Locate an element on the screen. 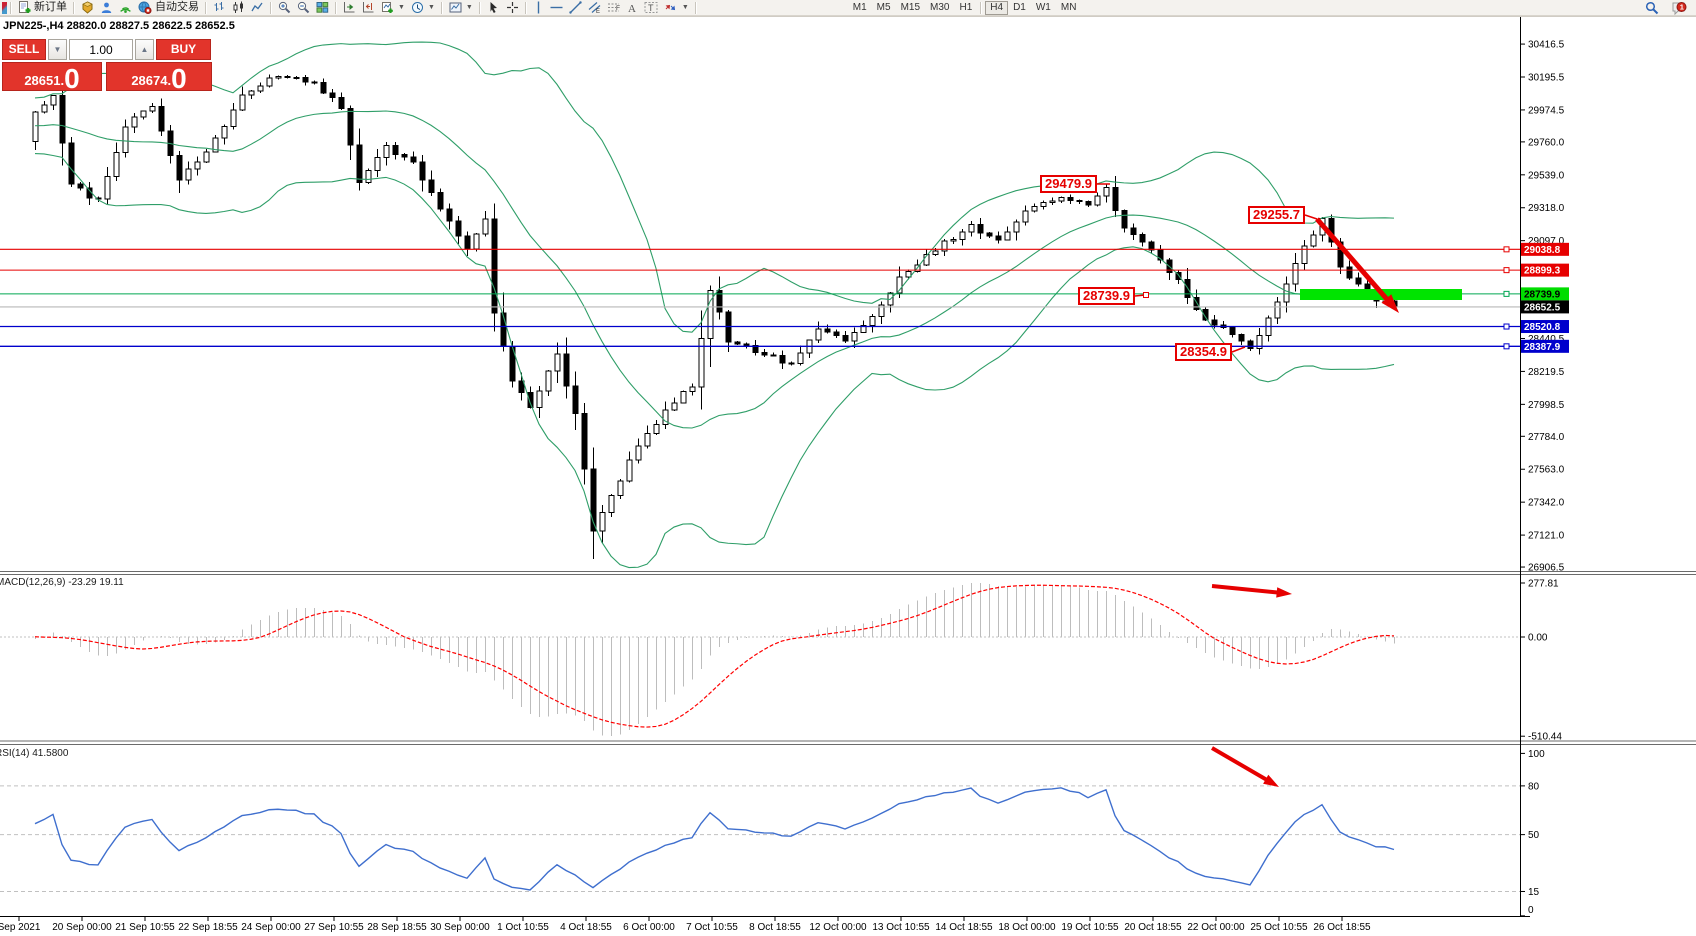  trade-controls-row: SELL ▼ ▲ BUY is located at coordinates (108, 49).